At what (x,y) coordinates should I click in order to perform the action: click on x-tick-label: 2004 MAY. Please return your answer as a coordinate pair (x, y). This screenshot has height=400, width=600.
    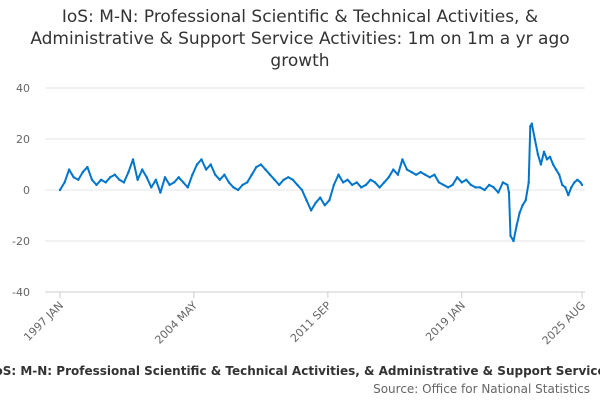
    Looking at the image, I should click on (176, 323).